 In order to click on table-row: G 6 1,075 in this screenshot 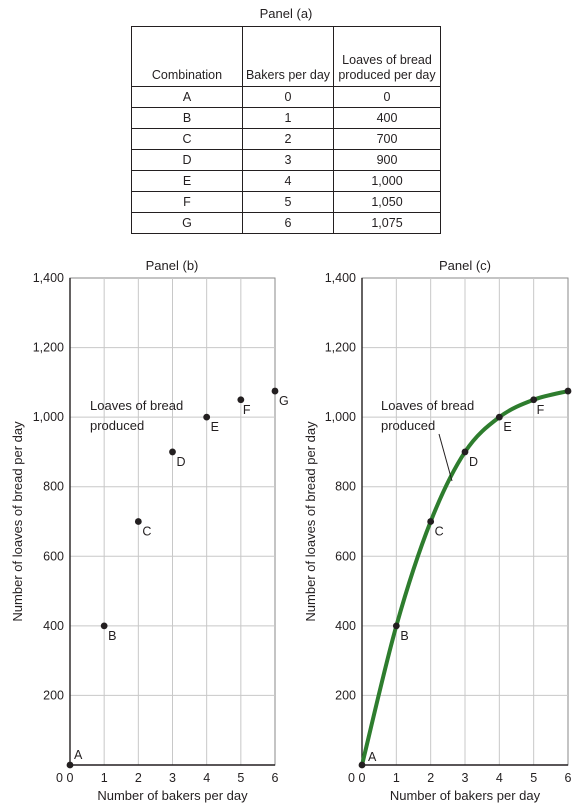, I will do `click(286, 223)`.